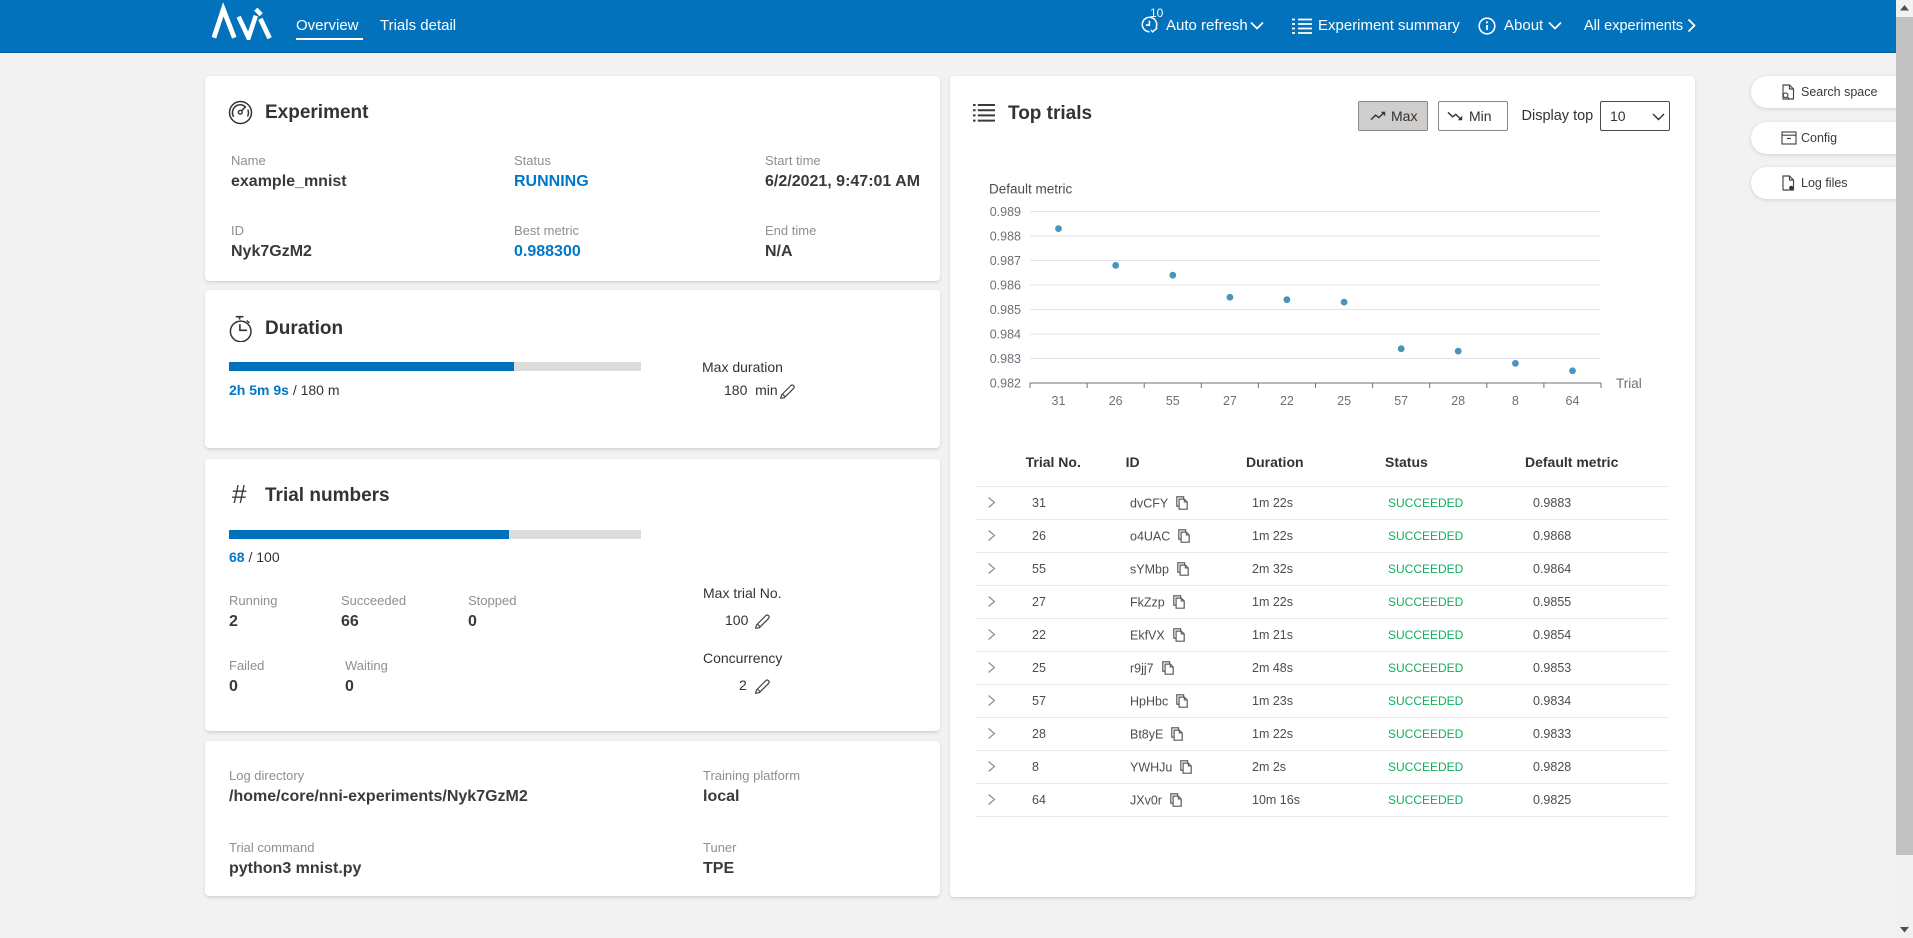 The height and width of the screenshot is (938, 1913). Describe the element at coordinates (1005, 384) in the screenshot. I see `svg-text: 0.982` at that location.